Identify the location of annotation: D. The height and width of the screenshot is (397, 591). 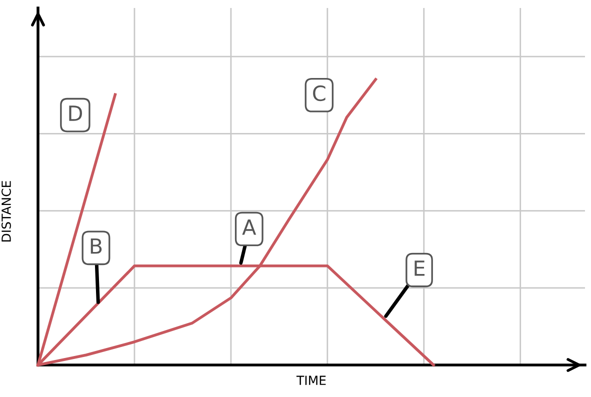
(75, 113).